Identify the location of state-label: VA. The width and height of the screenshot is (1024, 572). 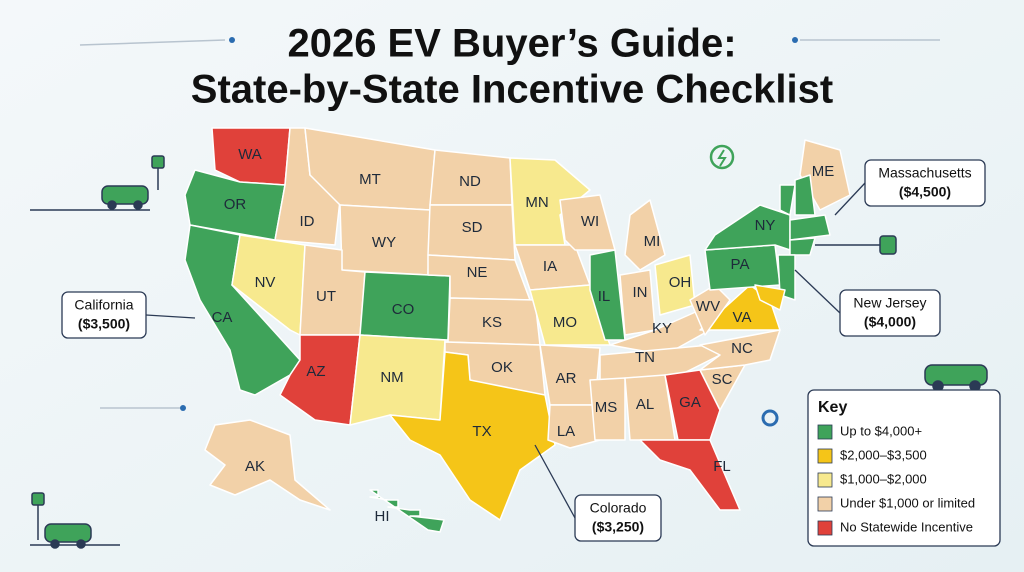
(742, 317).